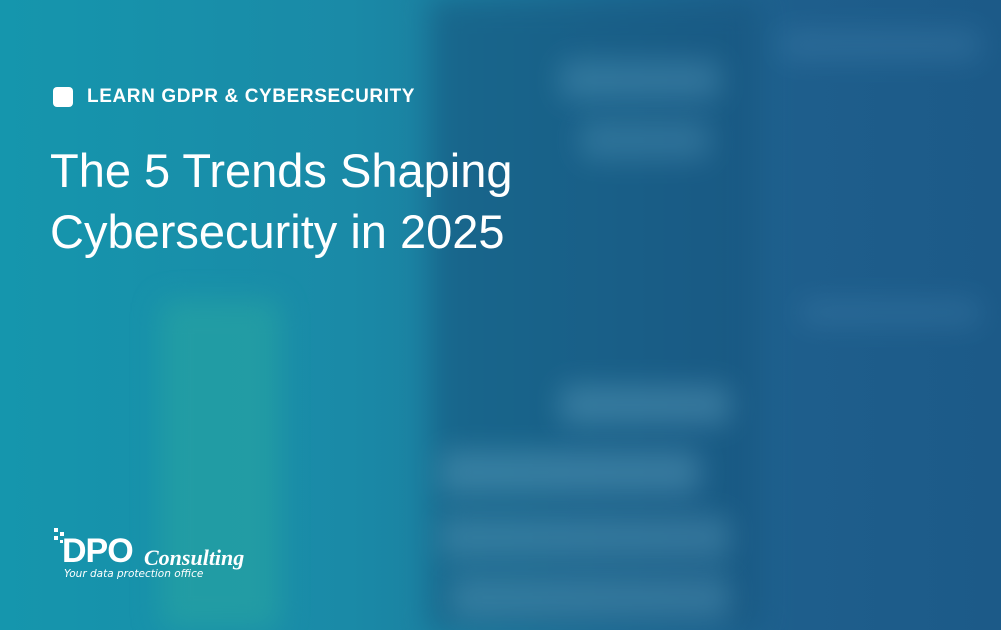 Image resolution: width=1001 pixels, height=630 pixels. Describe the element at coordinates (194, 557) in the screenshot. I see `logo-word: Consulting` at that location.